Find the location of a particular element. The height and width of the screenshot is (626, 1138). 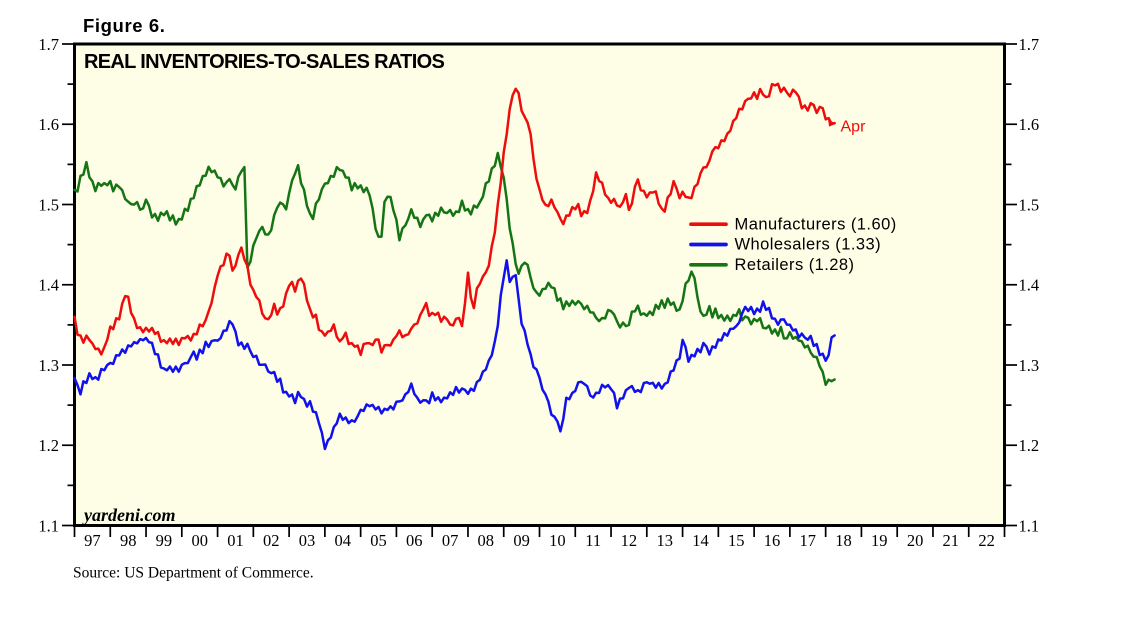

svg-text: 08 is located at coordinates (486, 540).